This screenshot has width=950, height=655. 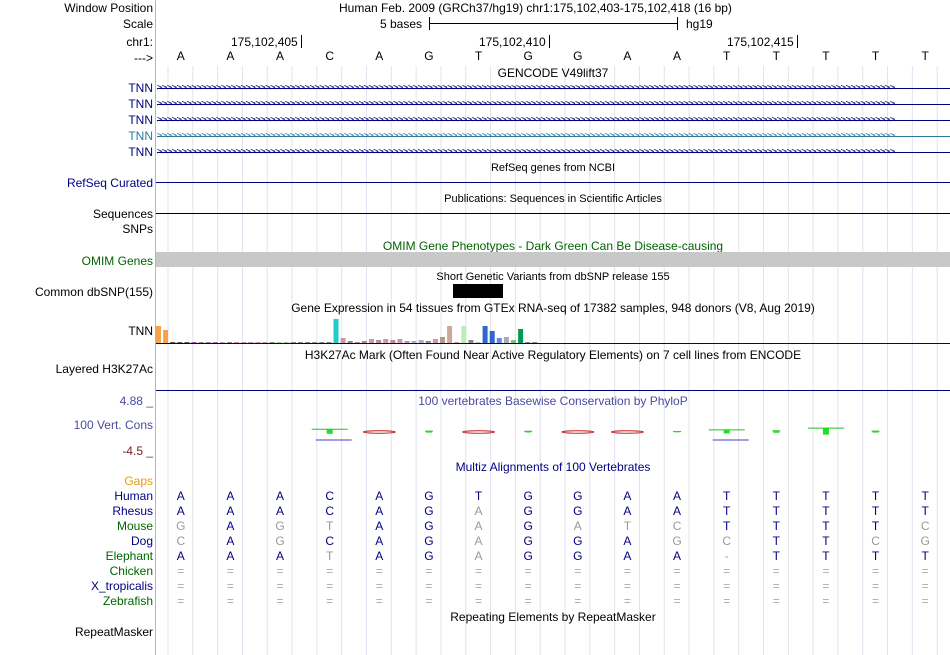 I want to click on dbsnp-track-label: Common dbSNP(155), so click(x=93, y=292).